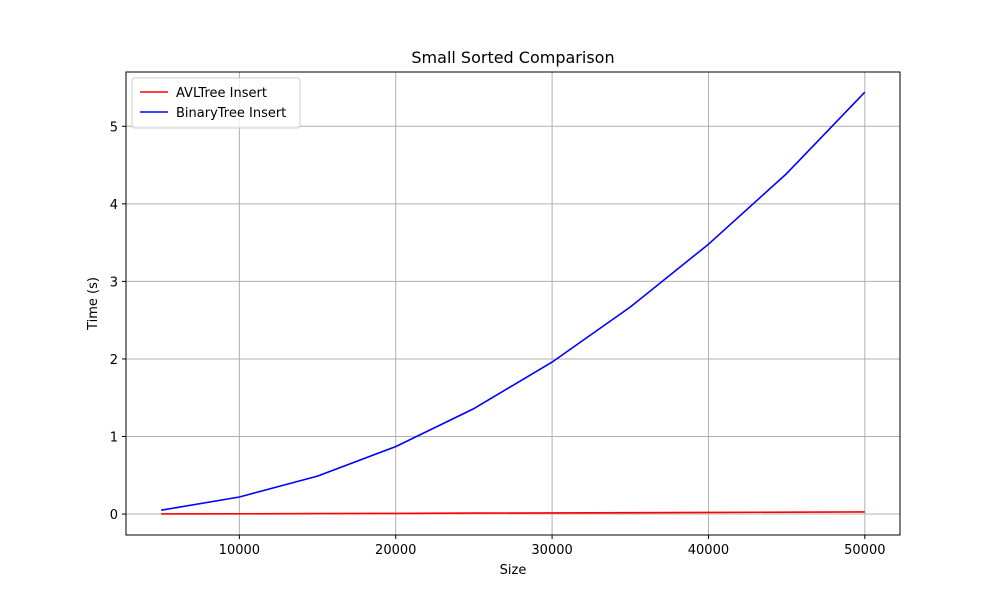 This screenshot has height=600, width=1000. I want to click on x-tick-label: 40000, so click(708, 550).